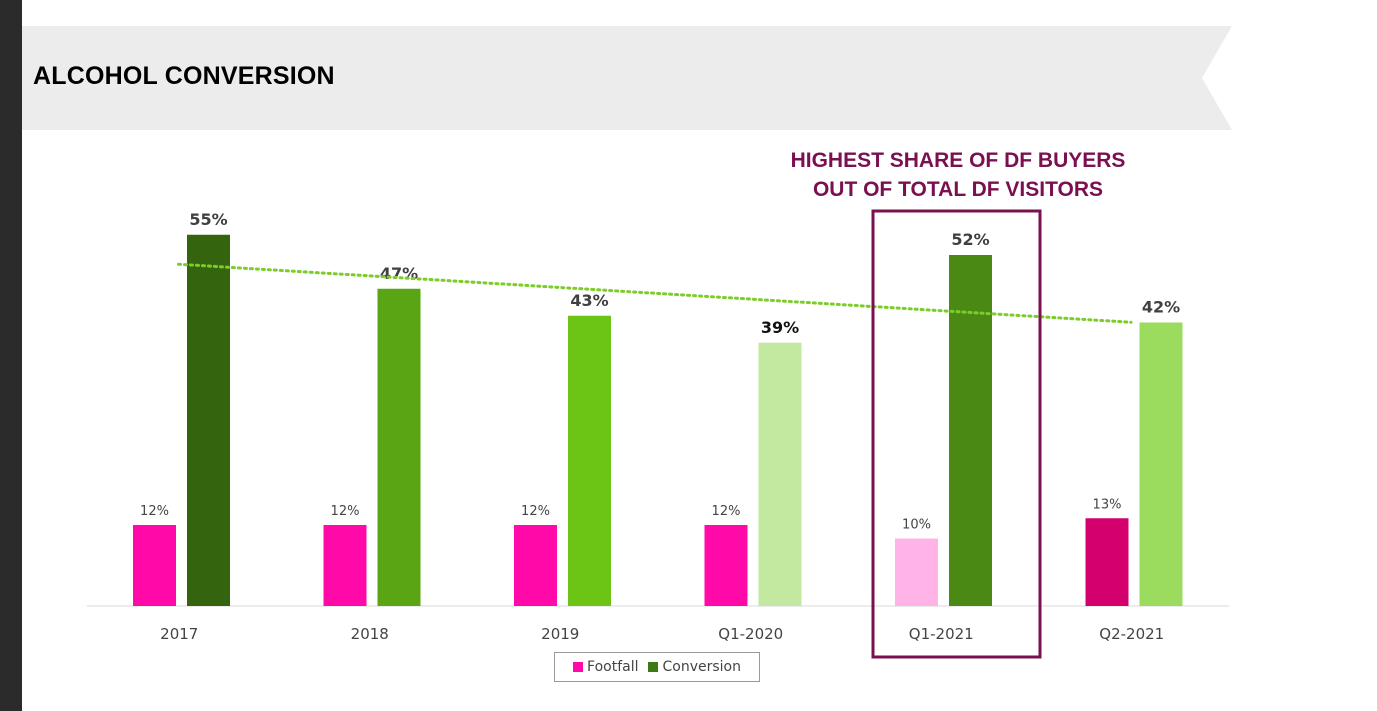  I want to click on bar-footfall-q2-2021, so click(1107, 562).